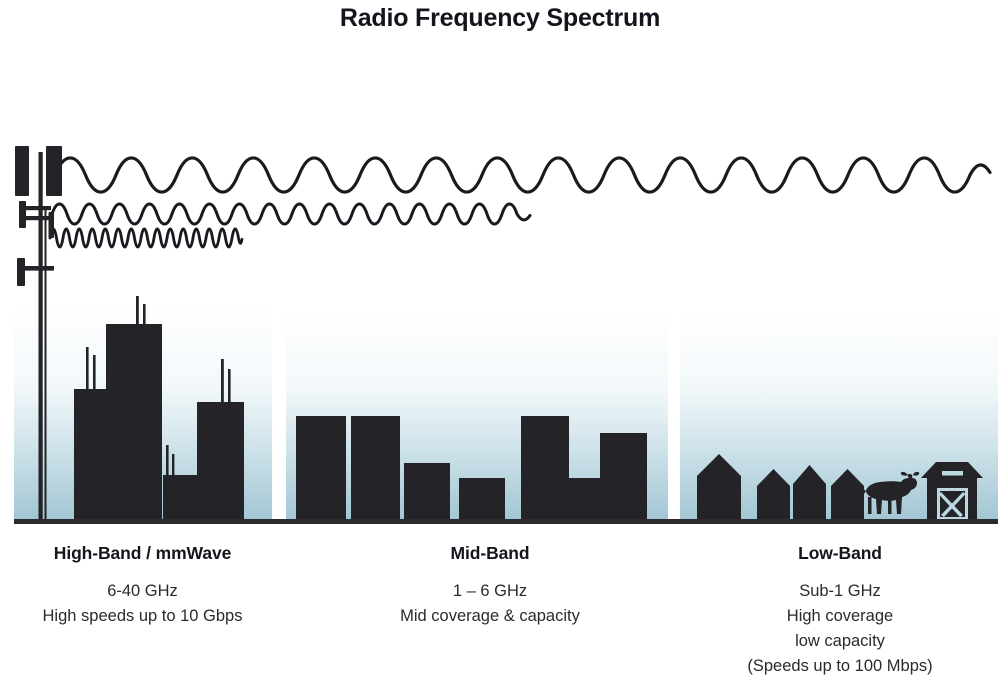  What do you see at coordinates (840, 553) in the screenshot?
I see `band-title-low: Low-Band` at bounding box center [840, 553].